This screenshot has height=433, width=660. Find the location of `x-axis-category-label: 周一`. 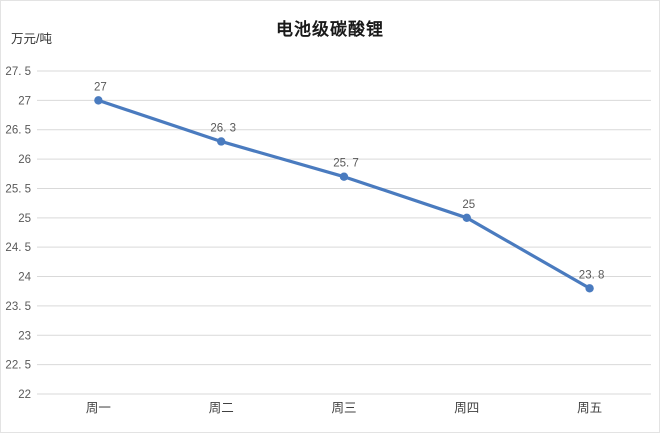

x-axis-category-label: 周一 is located at coordinates (98, 408).